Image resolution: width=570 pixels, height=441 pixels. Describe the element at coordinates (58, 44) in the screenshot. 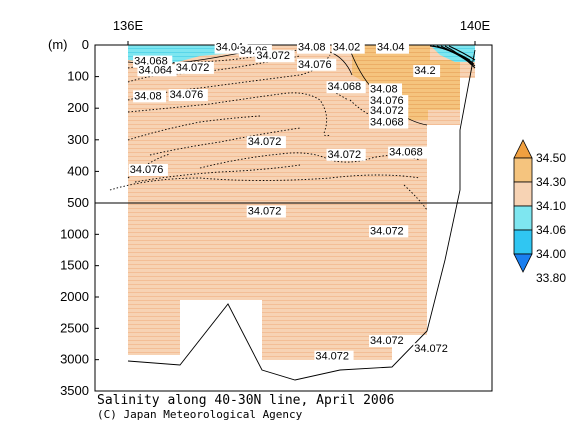

I see `y-axis-unit: (m)` at that location.